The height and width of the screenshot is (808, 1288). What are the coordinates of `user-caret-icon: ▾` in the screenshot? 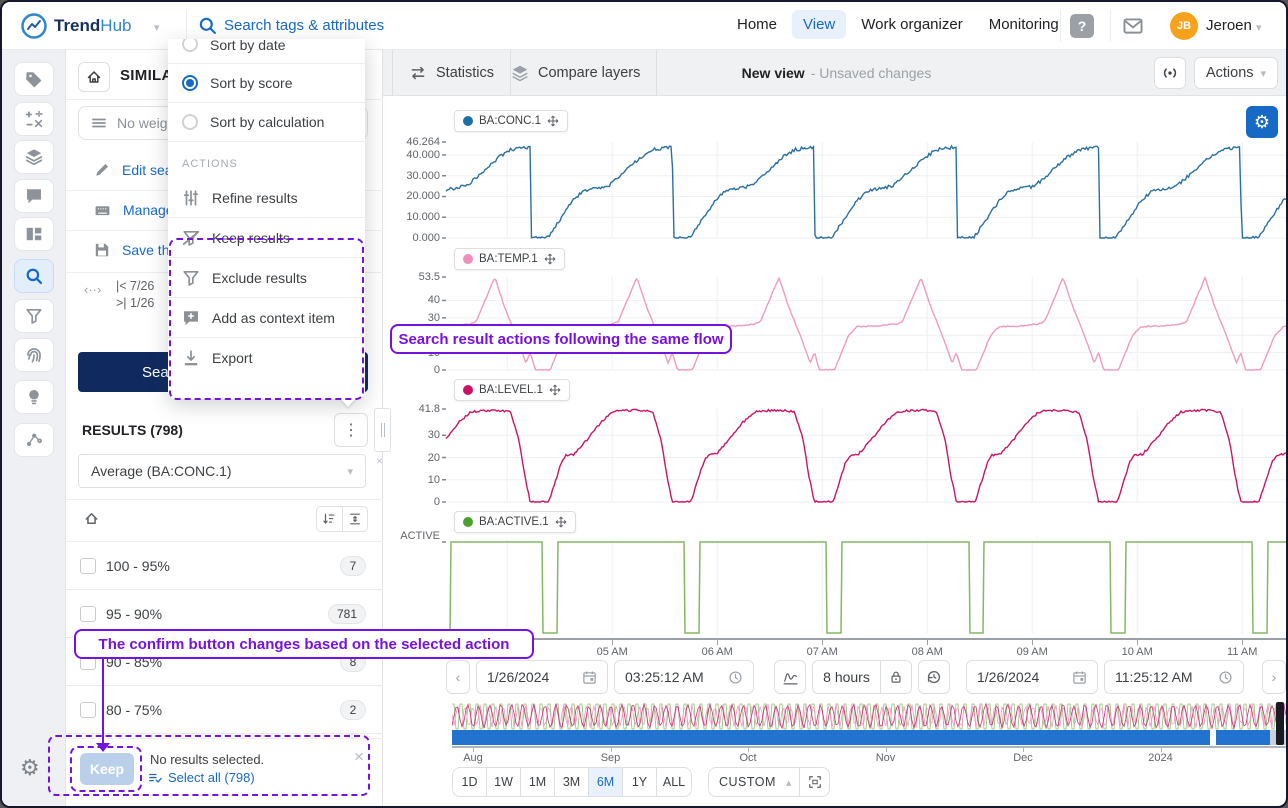 It's located at (1259, 28).